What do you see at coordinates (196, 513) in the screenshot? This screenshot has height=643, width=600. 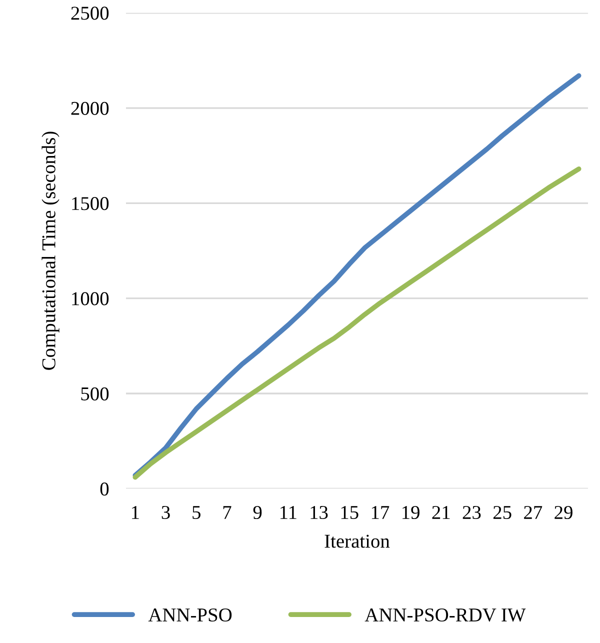 I see `x-tick-label: 5` at bounding box center [196, 513].